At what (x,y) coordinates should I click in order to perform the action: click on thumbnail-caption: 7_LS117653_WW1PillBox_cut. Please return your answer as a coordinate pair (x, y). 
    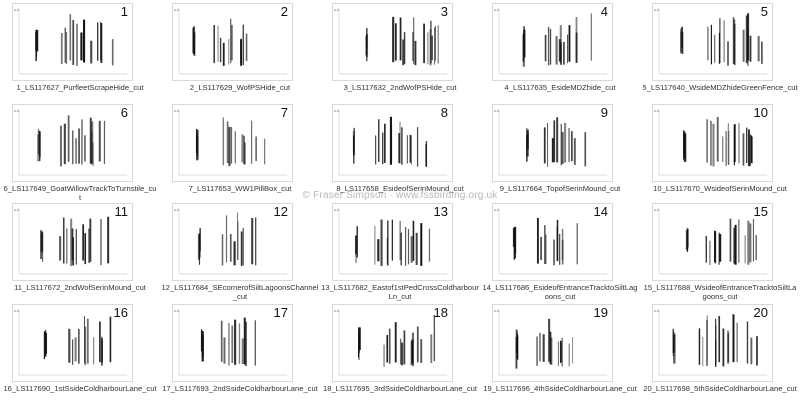
    Looking at the image, I should click on (240, 188).